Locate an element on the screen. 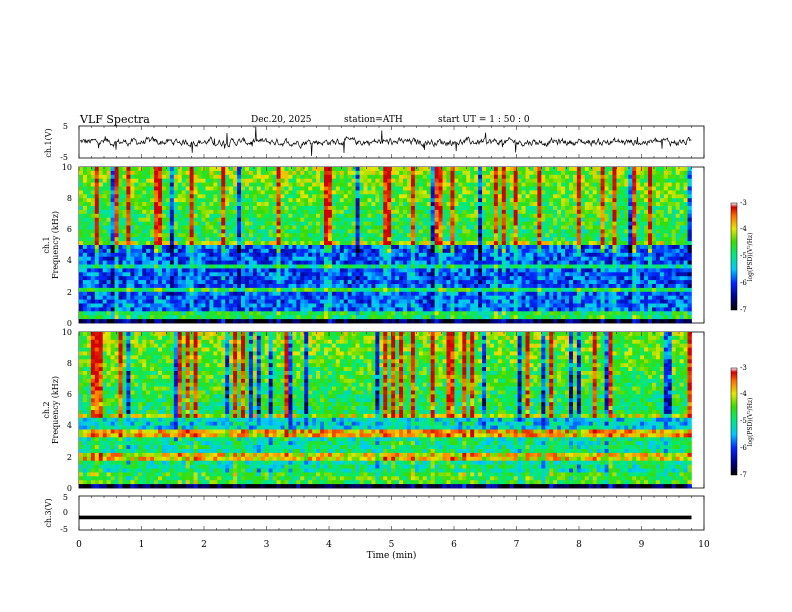  ch1-ytick-8: 8 is located at coordinates (69, 198).